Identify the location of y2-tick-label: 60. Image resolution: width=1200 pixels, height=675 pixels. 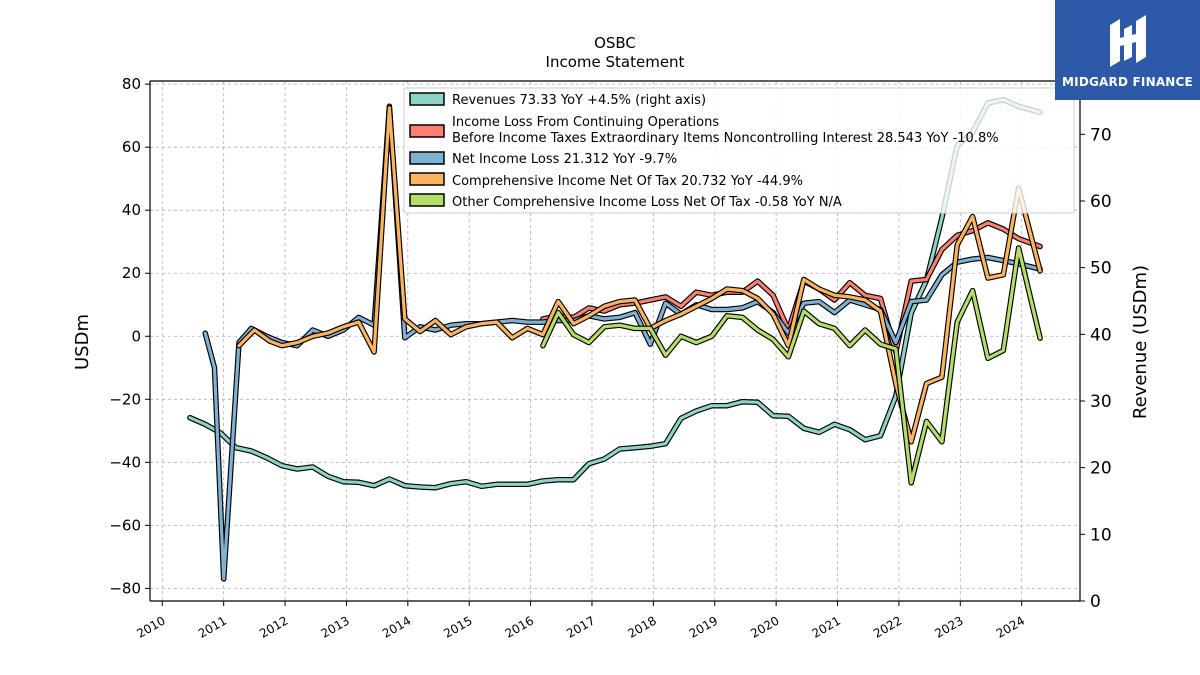
(1101, 202).